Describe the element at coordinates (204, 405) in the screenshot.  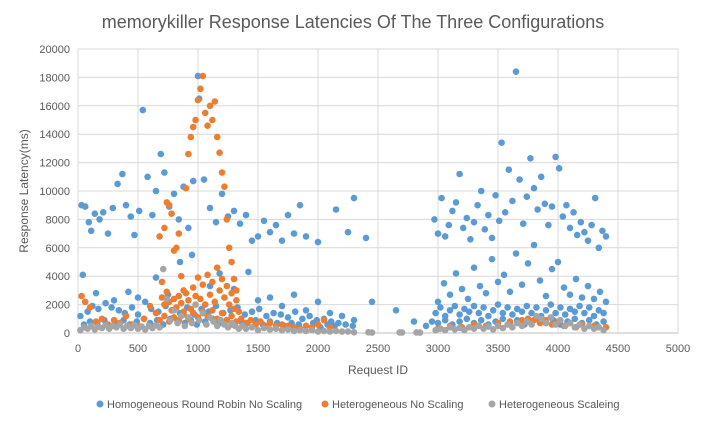
I see `legend-label: Homogeneous Round Robin No Scaling` at that location.